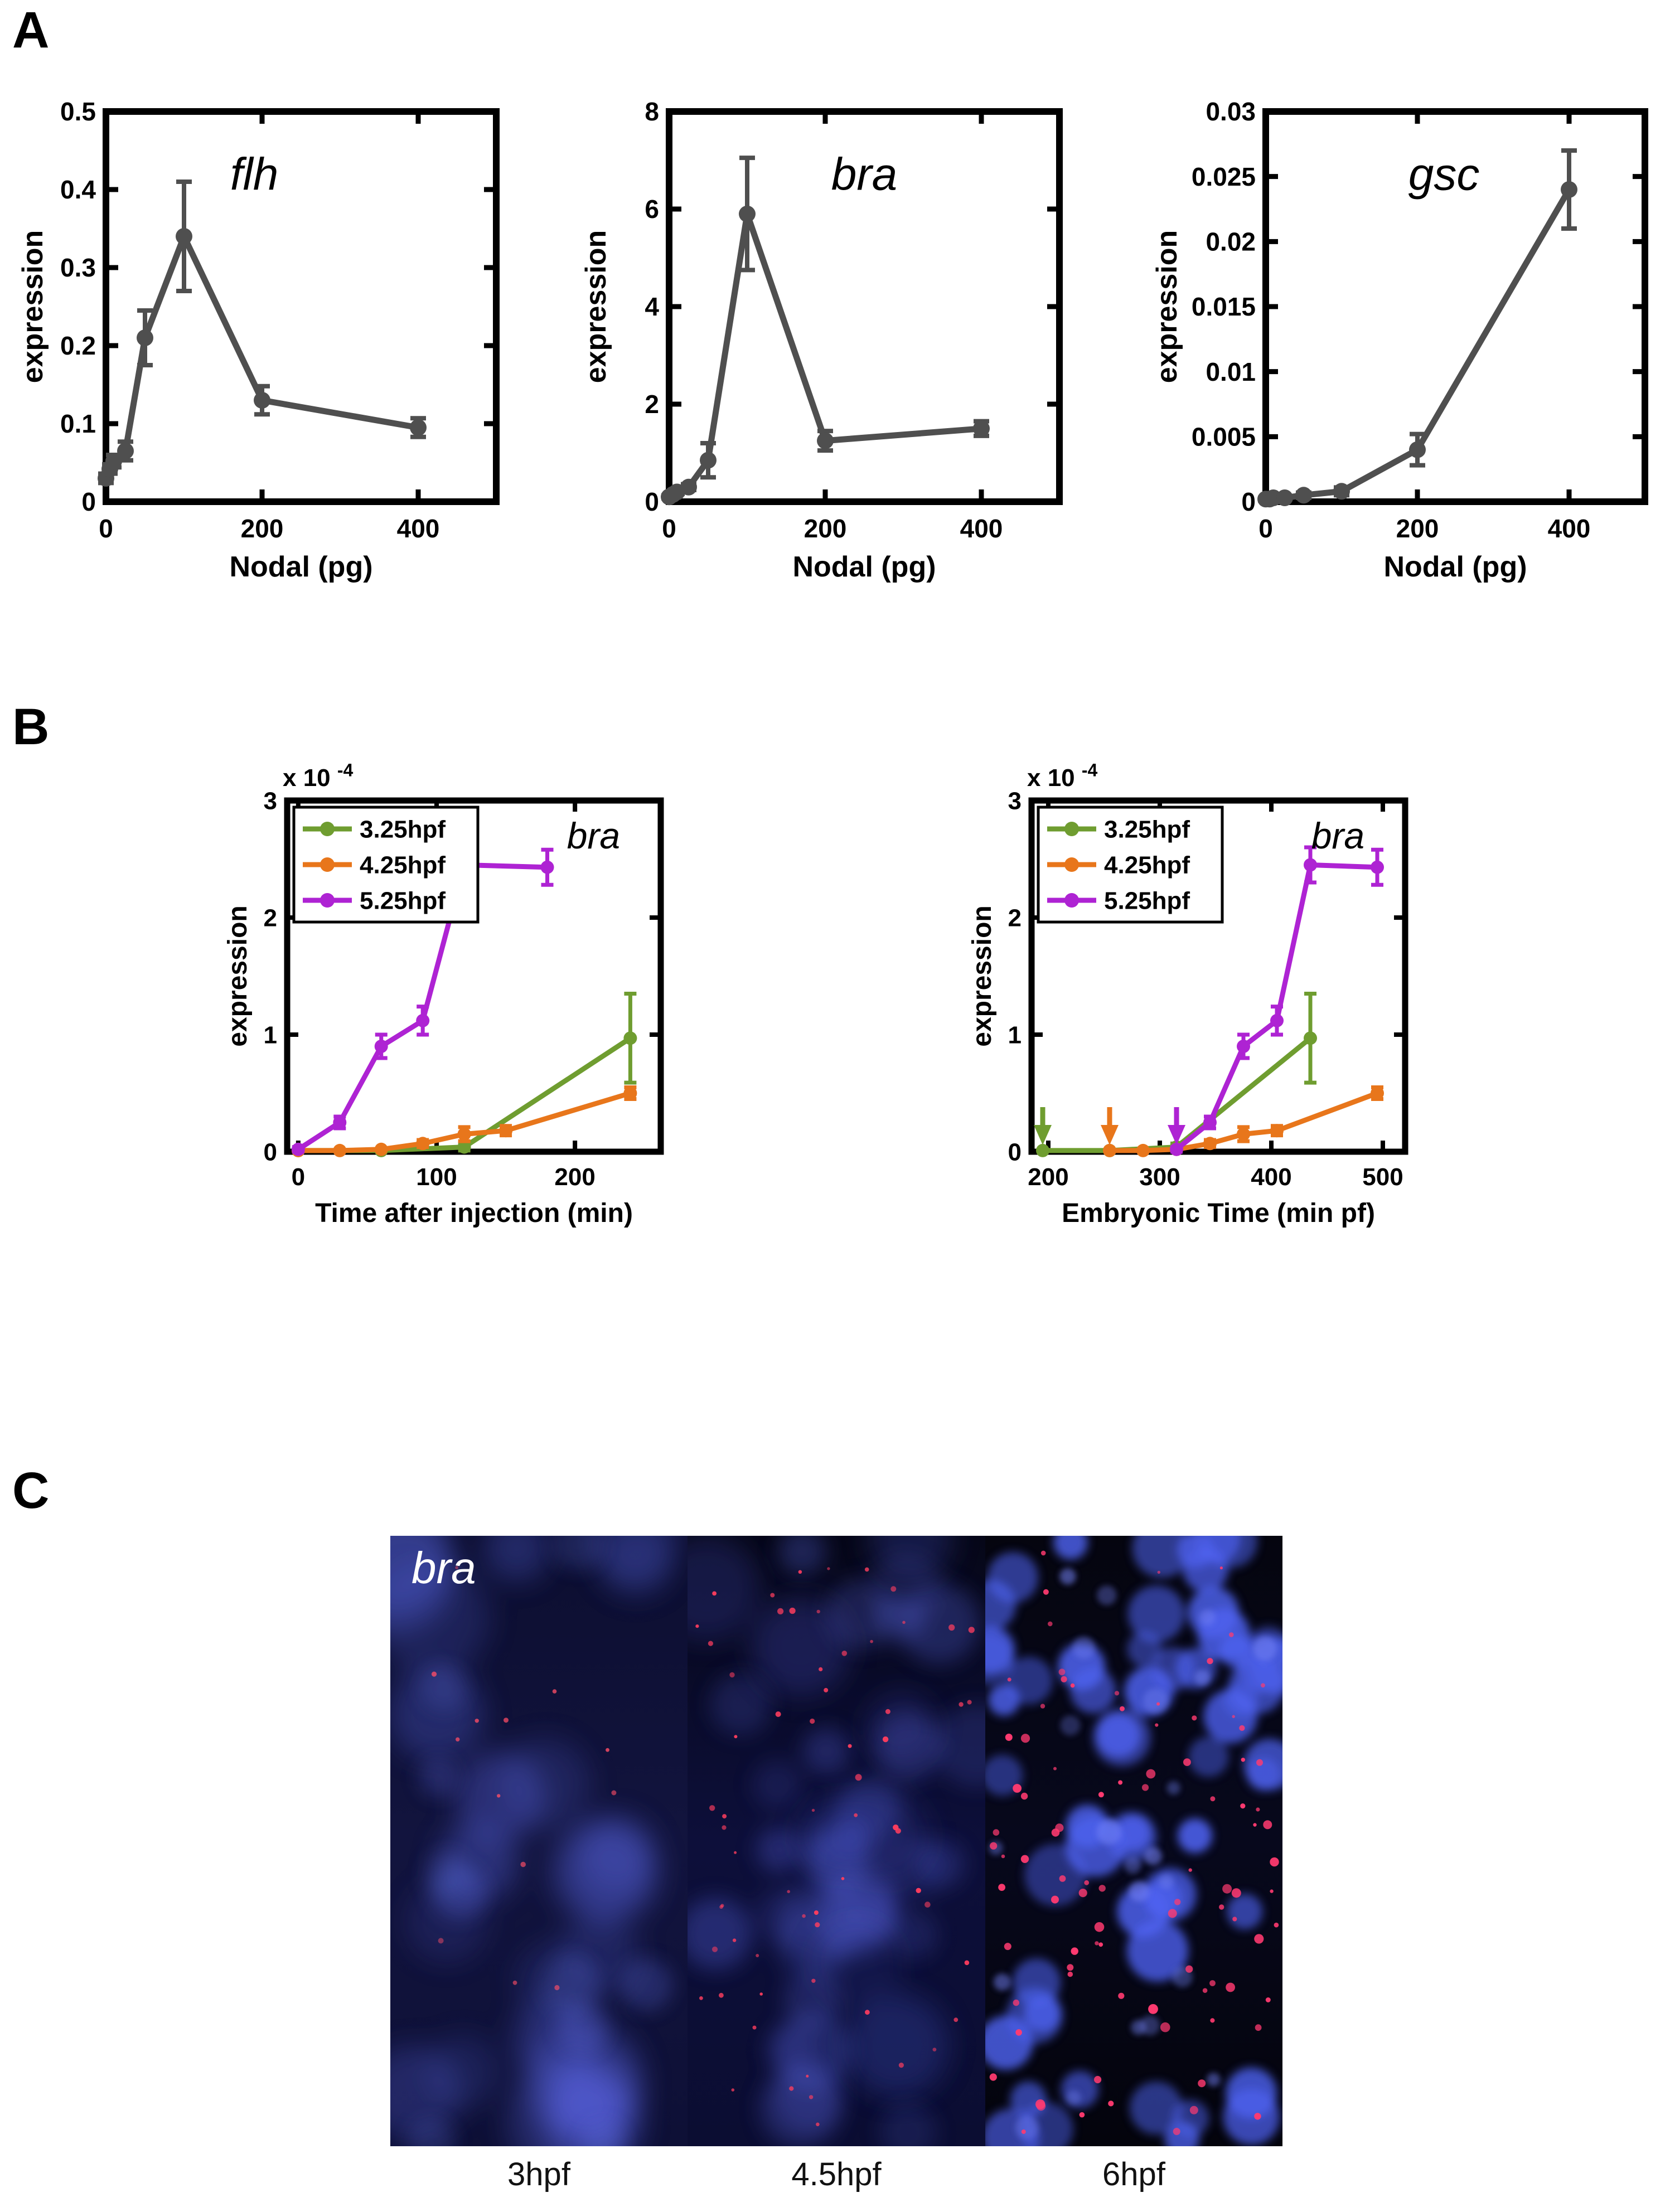 The height and width of the screenshot is (2212, 1670). Describe the element at coordinates (652, 209) in the screenshot. I see `y-tick-label: 6` at that location.